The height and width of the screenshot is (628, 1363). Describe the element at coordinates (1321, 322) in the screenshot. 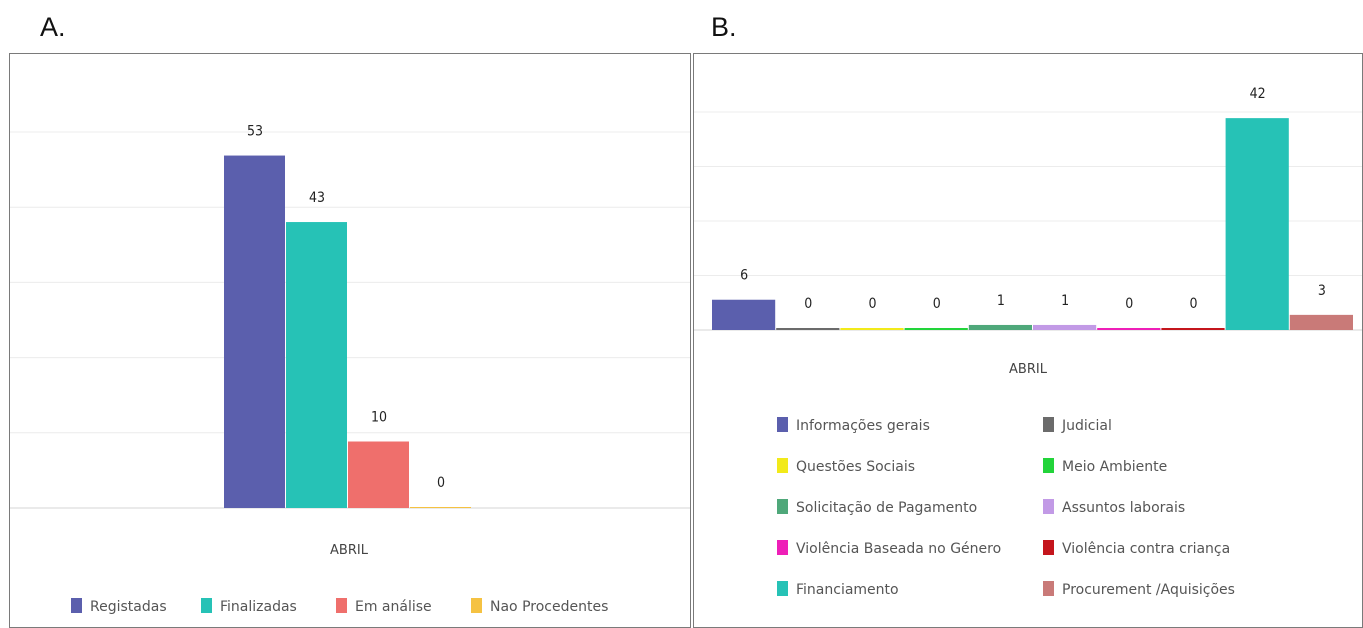

I see `chart-b-bar-procurement-aquisicoes` at that location.